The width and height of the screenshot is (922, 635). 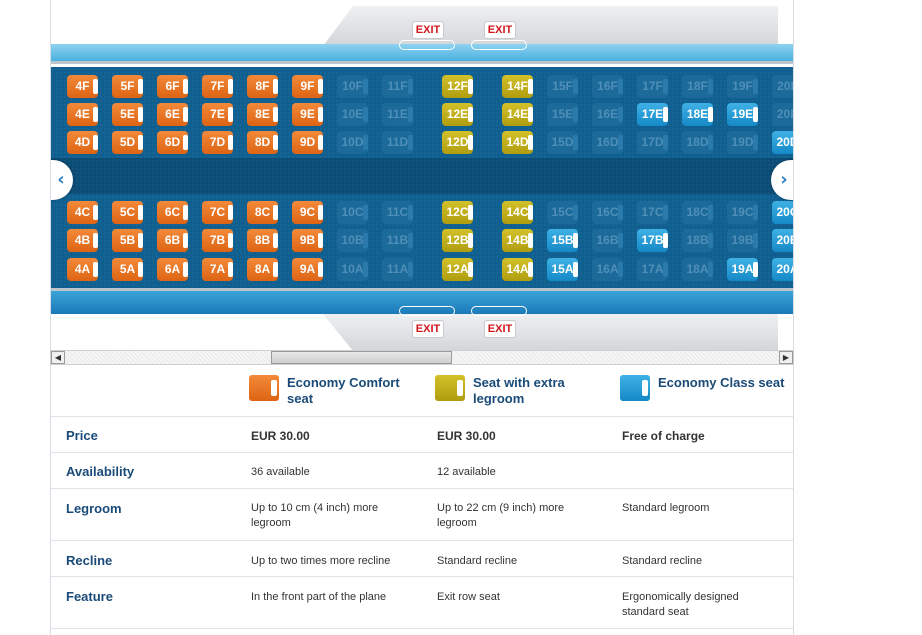 I want to click on seat-4d: 4D, so click(x=82, y=142).